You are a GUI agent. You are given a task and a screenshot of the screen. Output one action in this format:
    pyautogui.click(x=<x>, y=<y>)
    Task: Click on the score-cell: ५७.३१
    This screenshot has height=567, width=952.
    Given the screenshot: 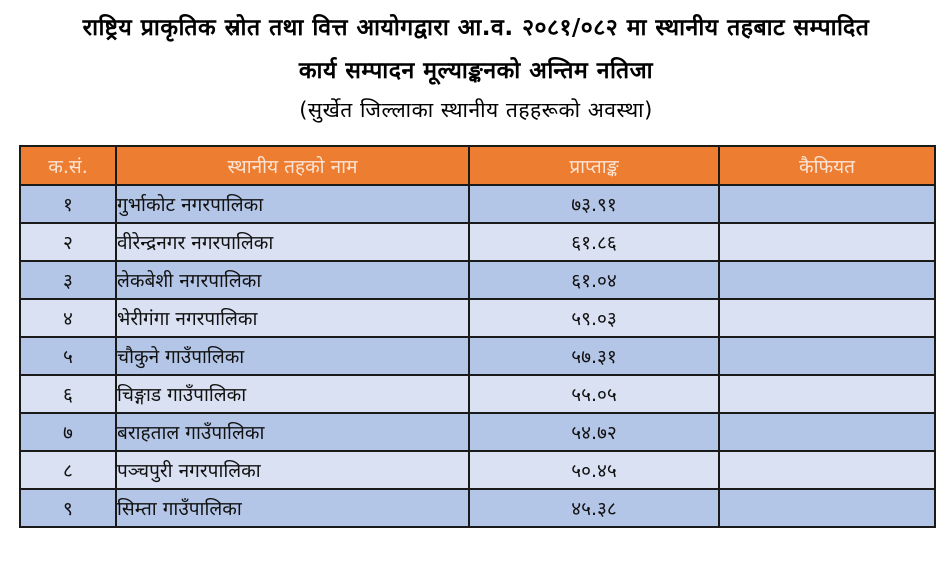 What is the action you would take?
    pyautogui.click(x=594, y=356)
    